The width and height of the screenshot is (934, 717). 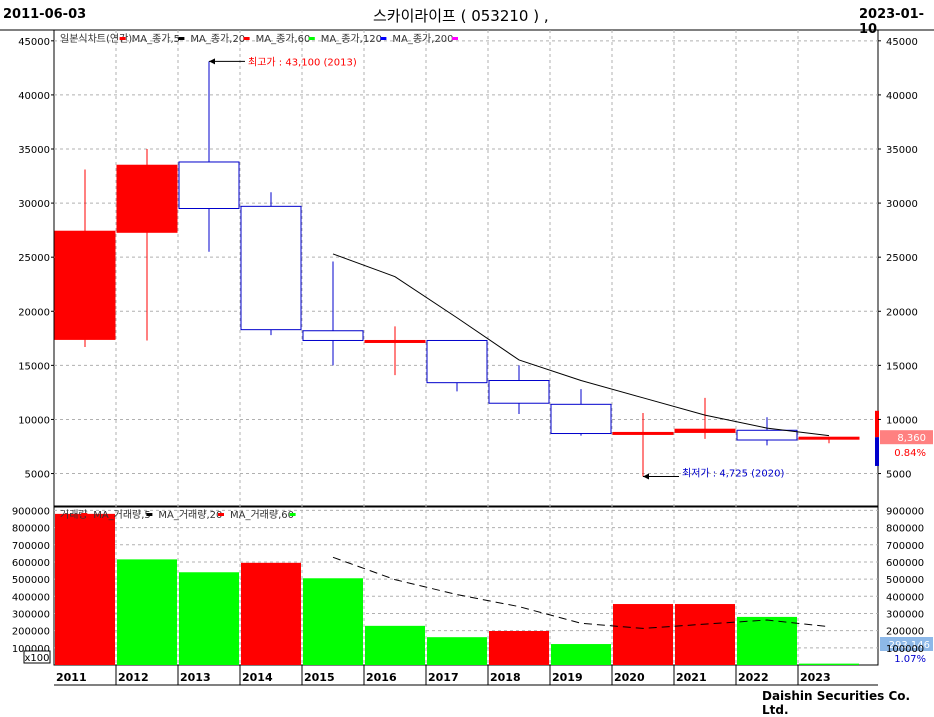 I want to click on volume-legend-label: MA_거래량,5, so click(x=122, y=515).